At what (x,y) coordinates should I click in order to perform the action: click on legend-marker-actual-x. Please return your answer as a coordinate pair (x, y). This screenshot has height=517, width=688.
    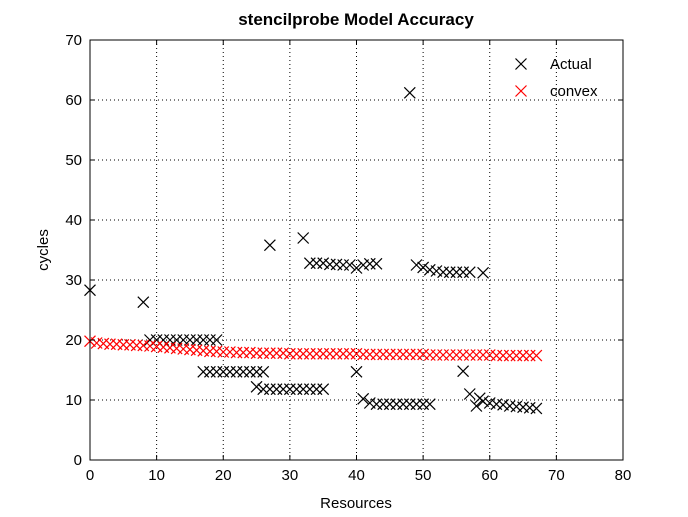
    Looking at the image, I should click on (521, 64).